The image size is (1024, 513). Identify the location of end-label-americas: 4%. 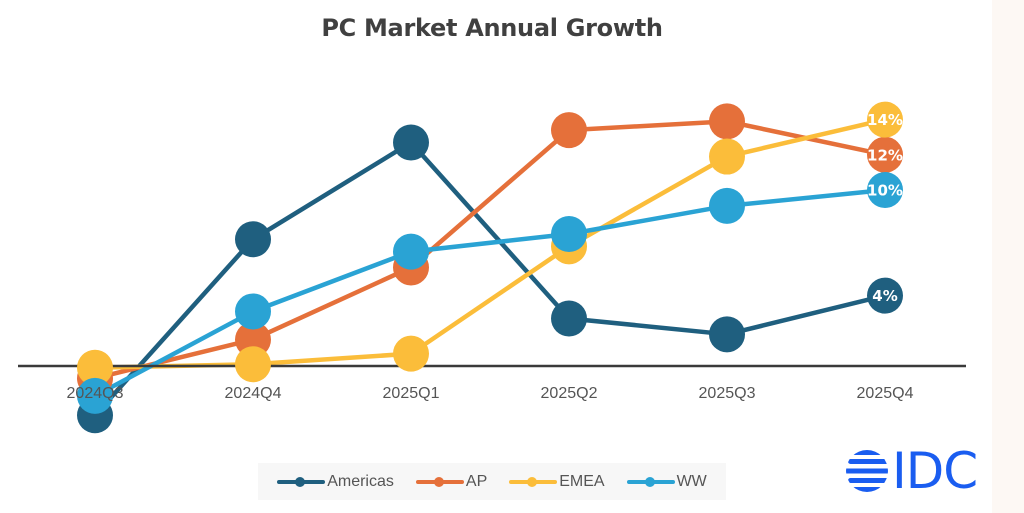
(884, 296).